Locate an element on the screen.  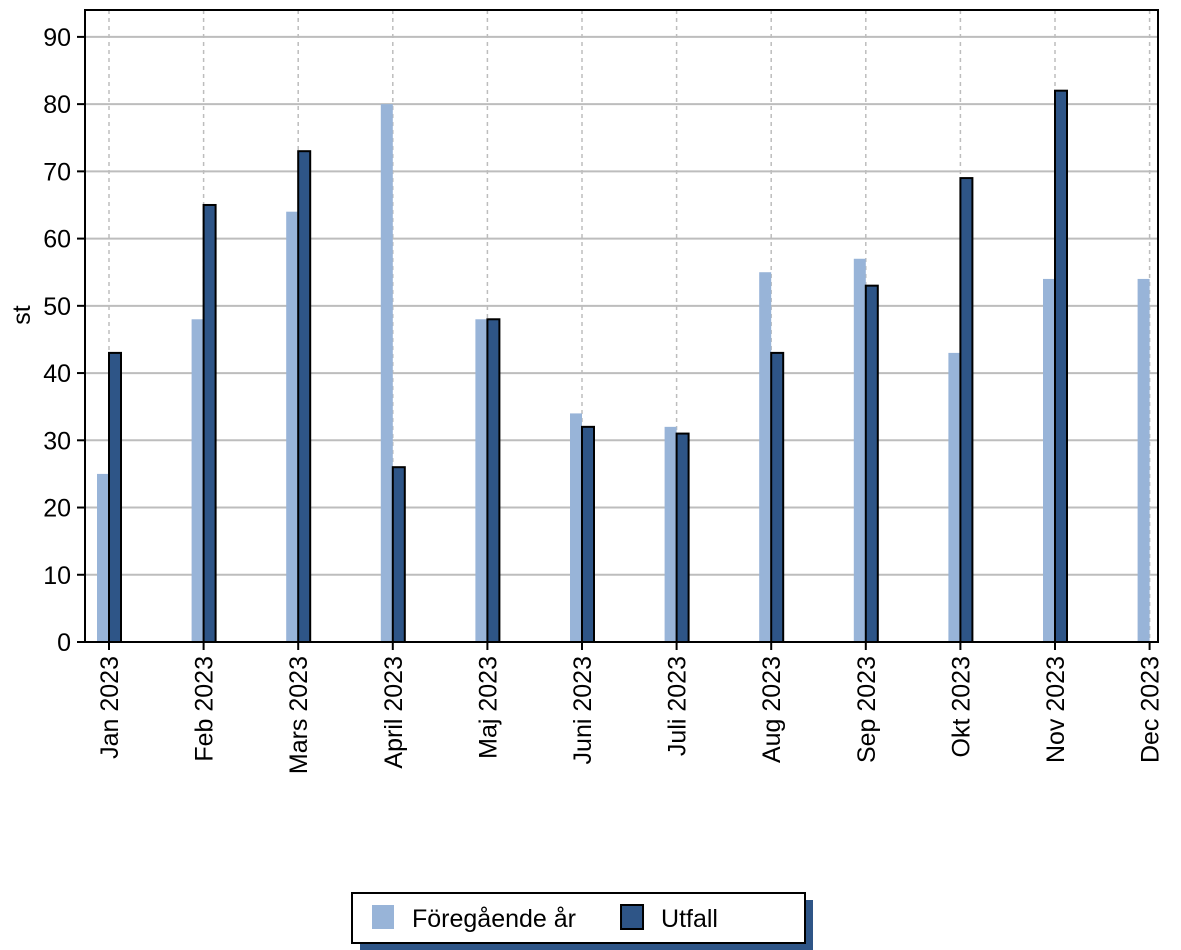
y-tick-label: 10 is located at coordinates (57, 576).